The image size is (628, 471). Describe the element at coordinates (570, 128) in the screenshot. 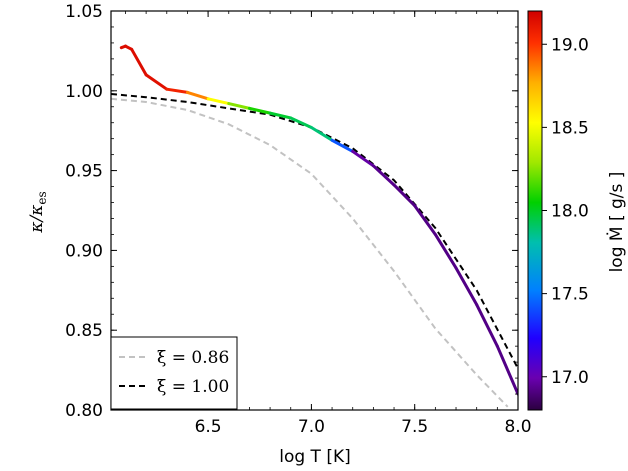

I see `colorbar-tick-label: 18.5` at that location.